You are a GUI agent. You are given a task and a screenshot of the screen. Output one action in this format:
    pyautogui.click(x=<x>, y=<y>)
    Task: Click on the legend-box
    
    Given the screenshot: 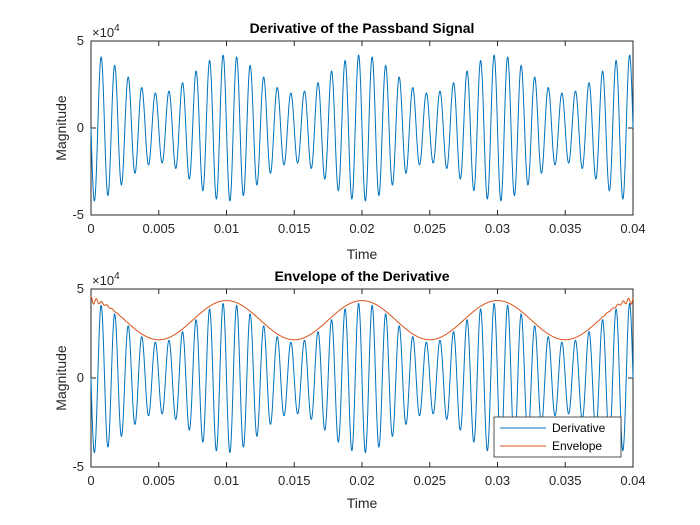 What is the action you would take?
    pyautogui.click(x=557, y=437)
    